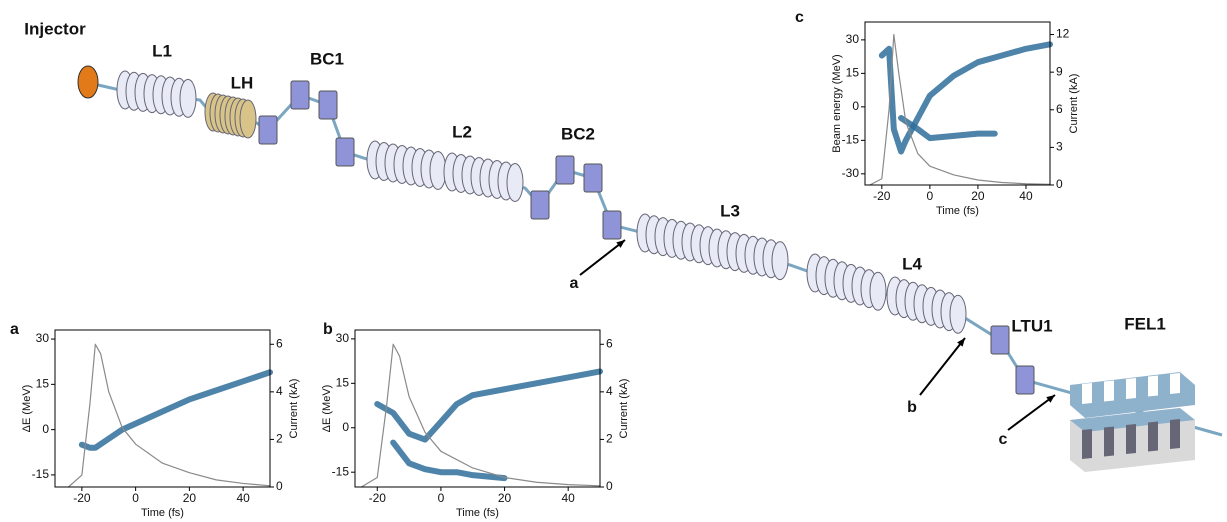 Image resolution: width=1227 pixels, height=522 pixels. I want to click on y2-tick-label: 3, so click(1059, 147).